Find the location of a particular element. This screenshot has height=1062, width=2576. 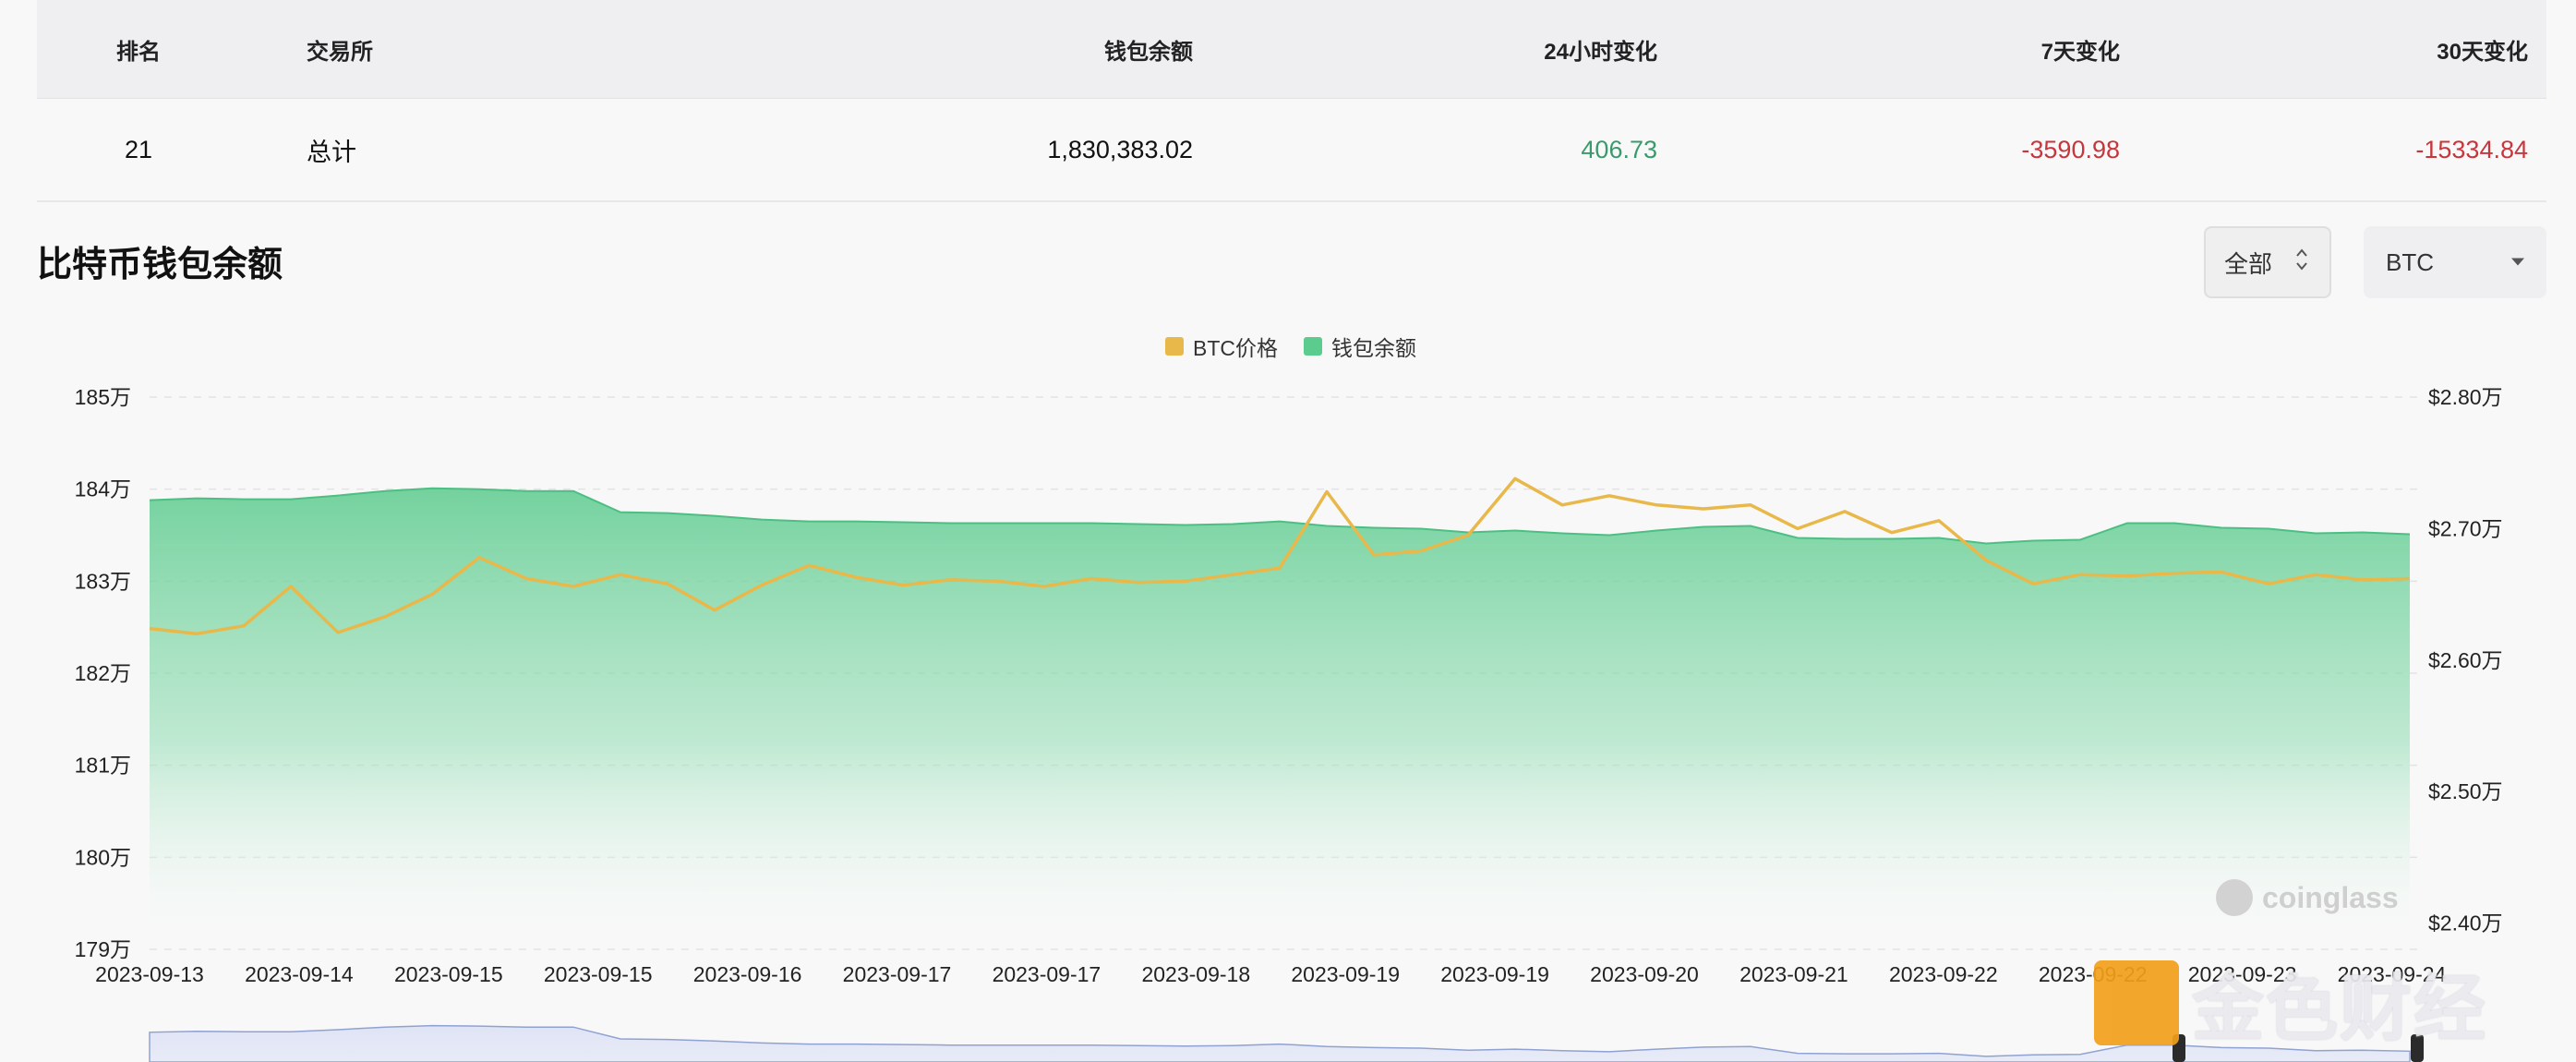

x-axis-tick: 2023-09-13 is located at coordinates (149, 974).